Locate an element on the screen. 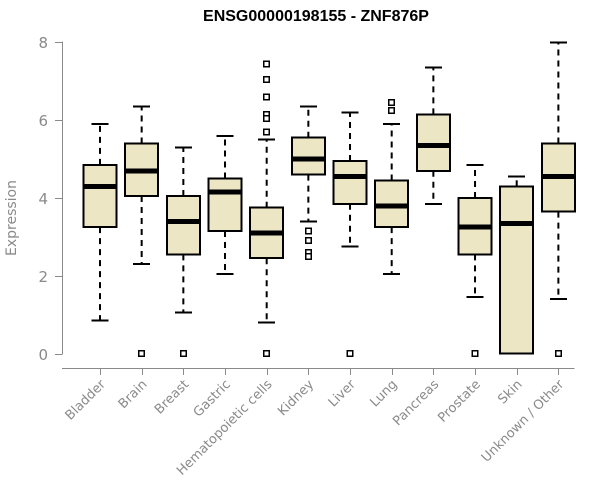  boxplot-liver is located at coordinates (350, 234).